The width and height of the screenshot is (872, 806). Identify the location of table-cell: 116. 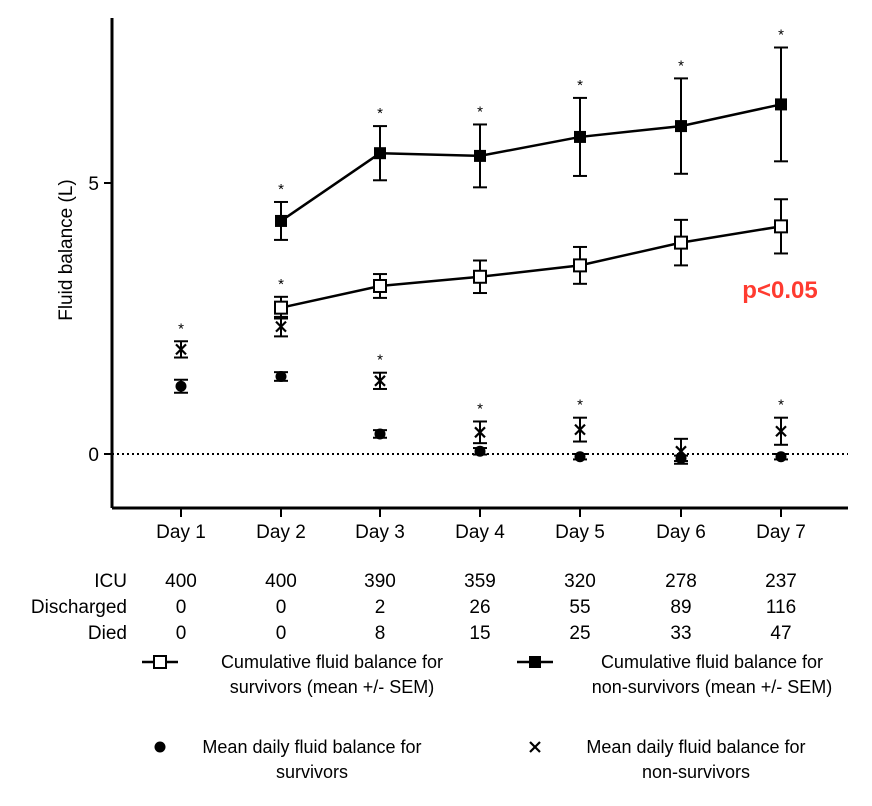
(781, 607).